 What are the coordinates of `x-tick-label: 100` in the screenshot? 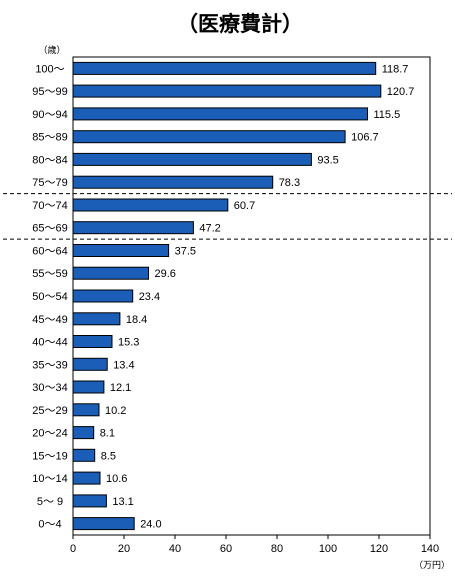 It's located at (328, 549).